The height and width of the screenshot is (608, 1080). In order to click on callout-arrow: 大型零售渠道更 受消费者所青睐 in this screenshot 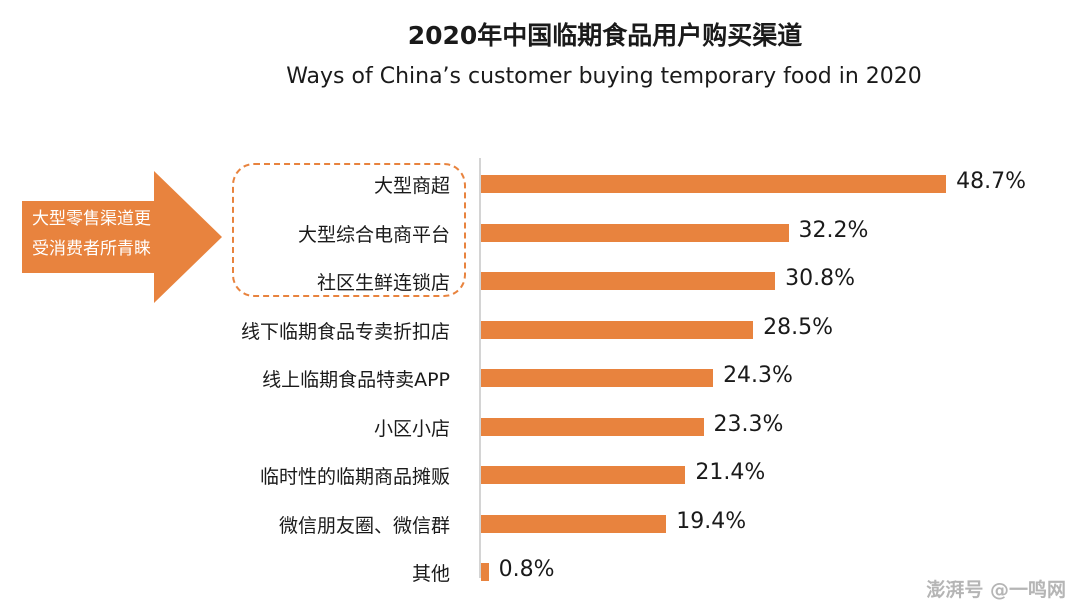, I will do `click(122, 237)`.